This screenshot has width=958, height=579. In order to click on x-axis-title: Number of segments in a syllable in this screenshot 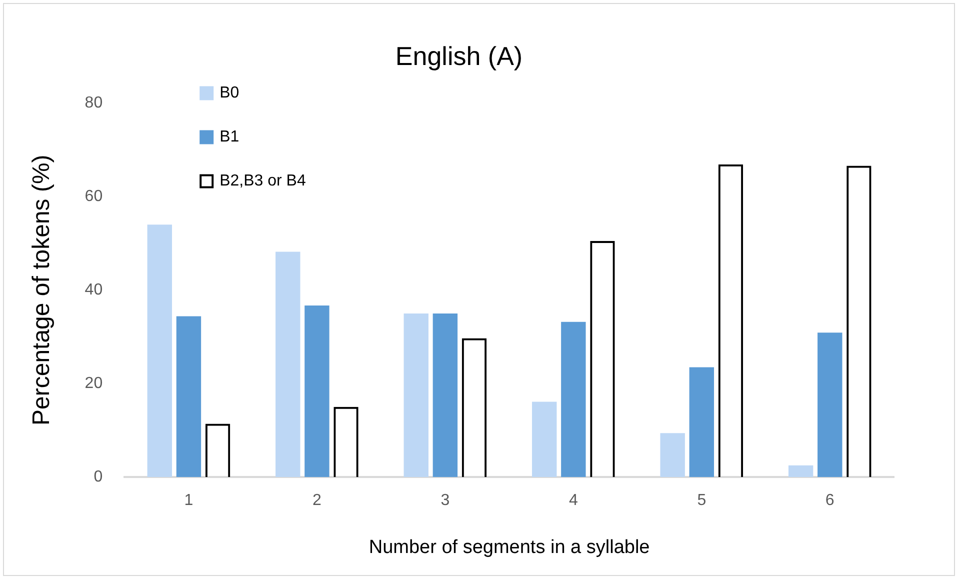, I will do `click(509, 547)`.